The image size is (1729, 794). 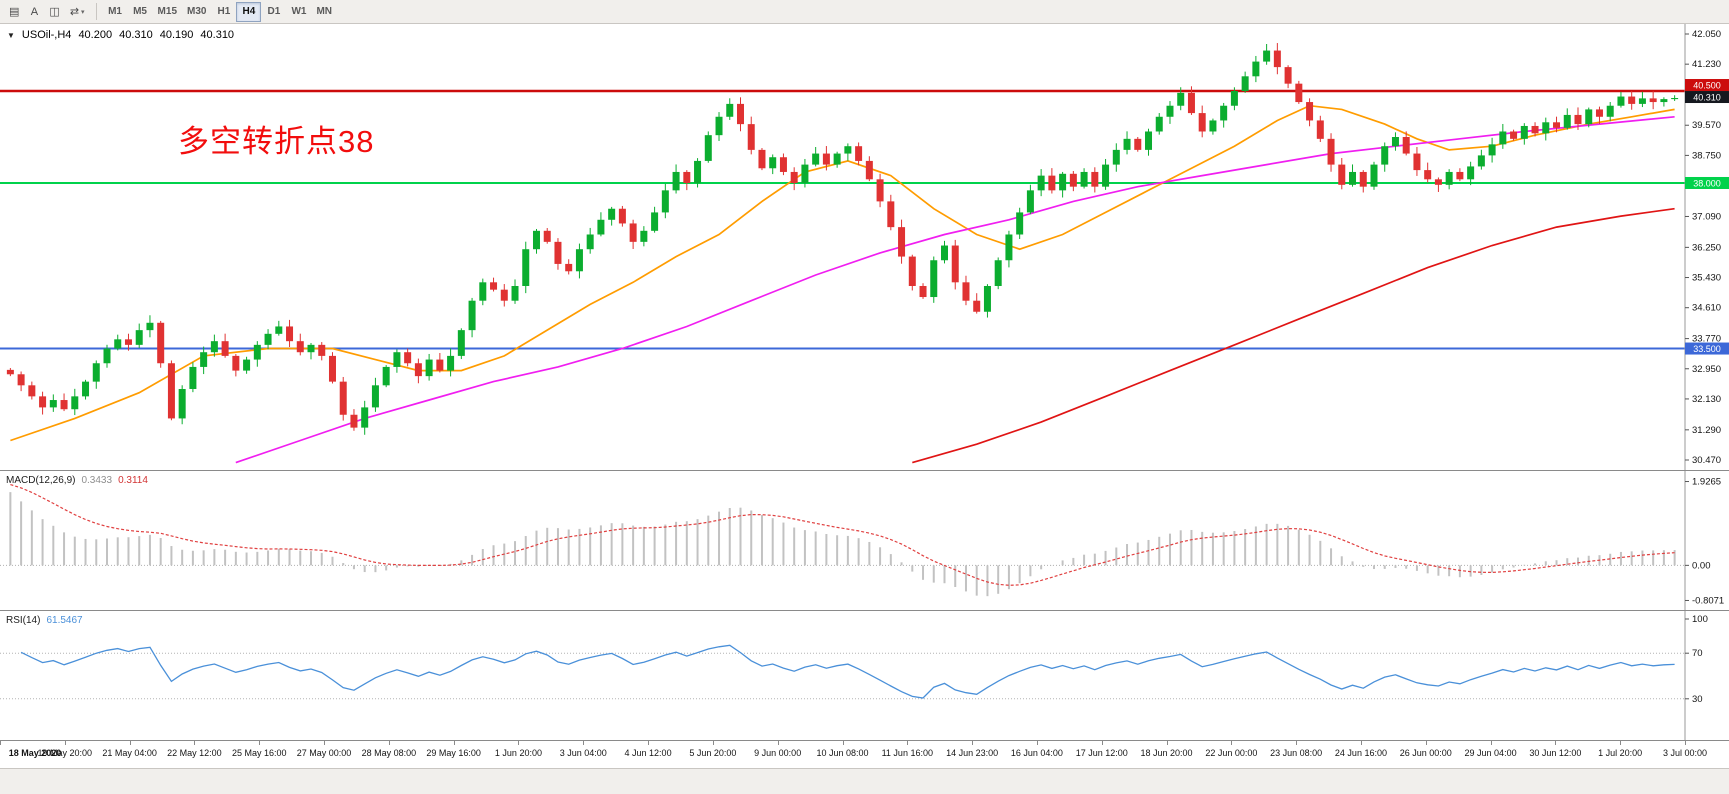 I want to click on timeframe-button-H1: H1, so click(x=223, y=12).